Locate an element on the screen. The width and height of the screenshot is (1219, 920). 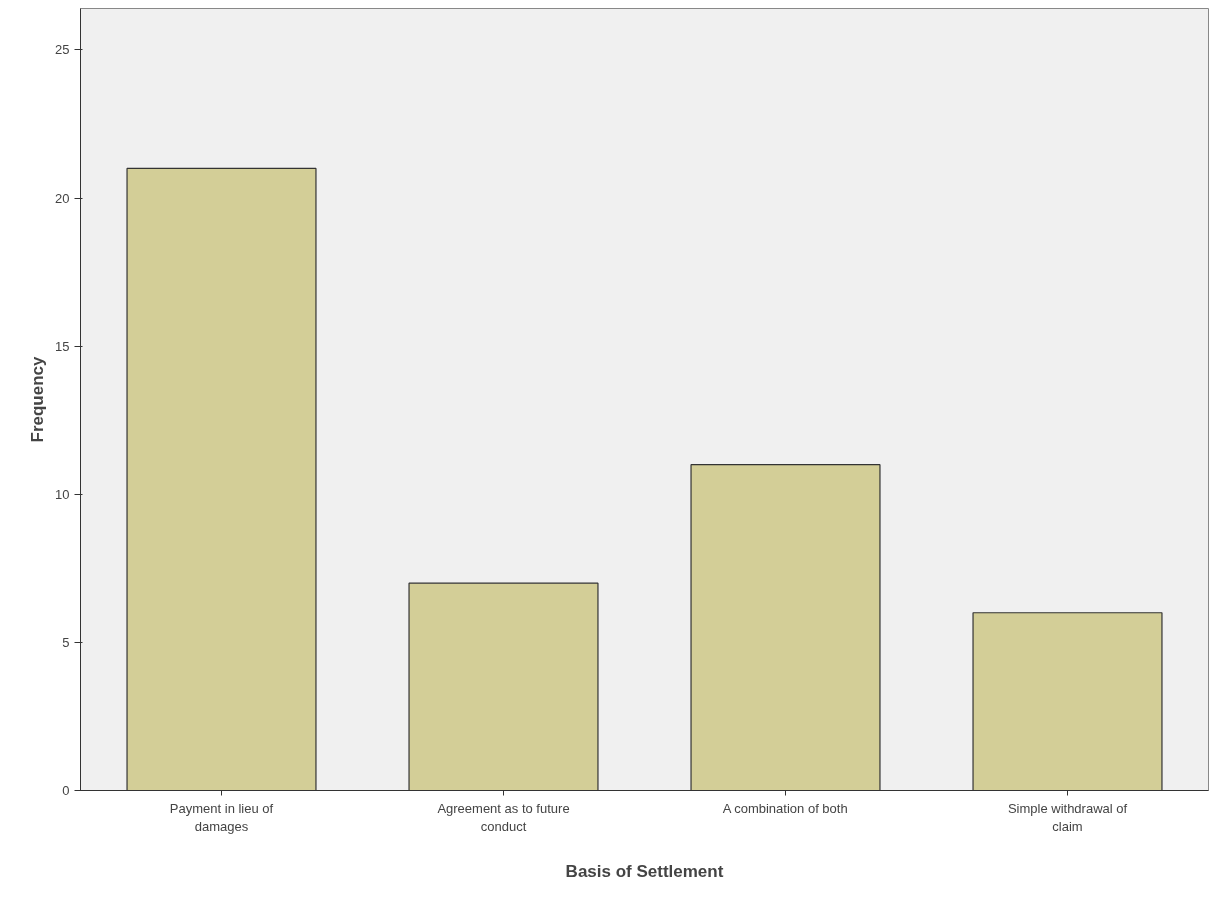
x-tick-label: A combination of both is located at coordinates (785, 808).